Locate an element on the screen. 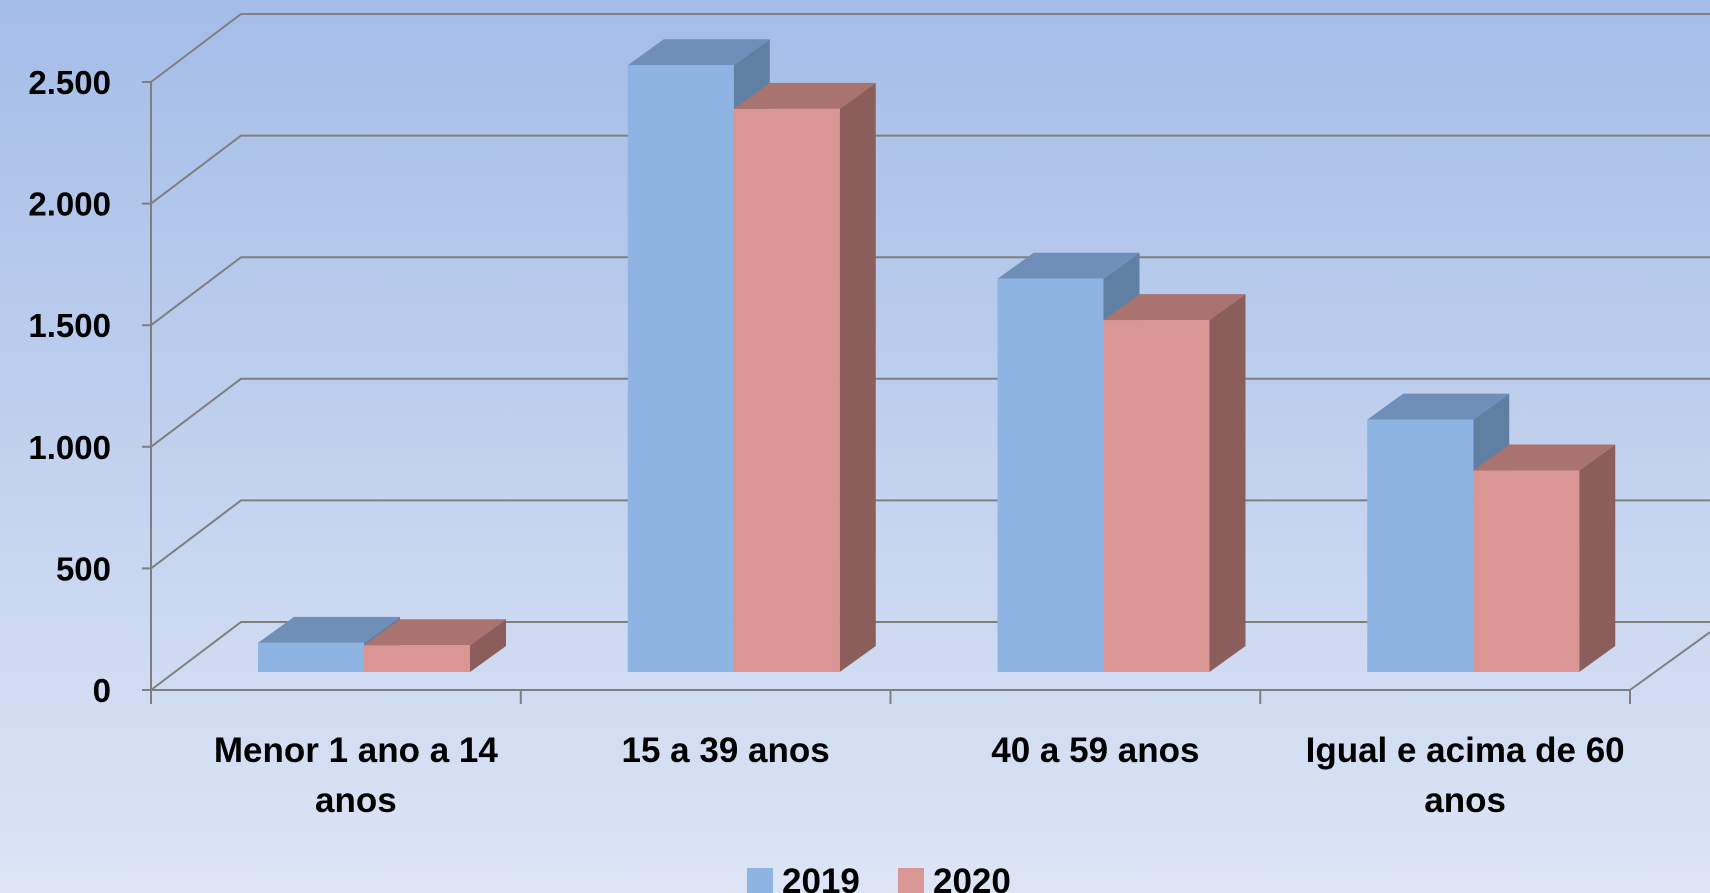 This screenshot has height=893, width=1710. x-tick-label: 15 a 39 anos is located at coordinates (726, 750).